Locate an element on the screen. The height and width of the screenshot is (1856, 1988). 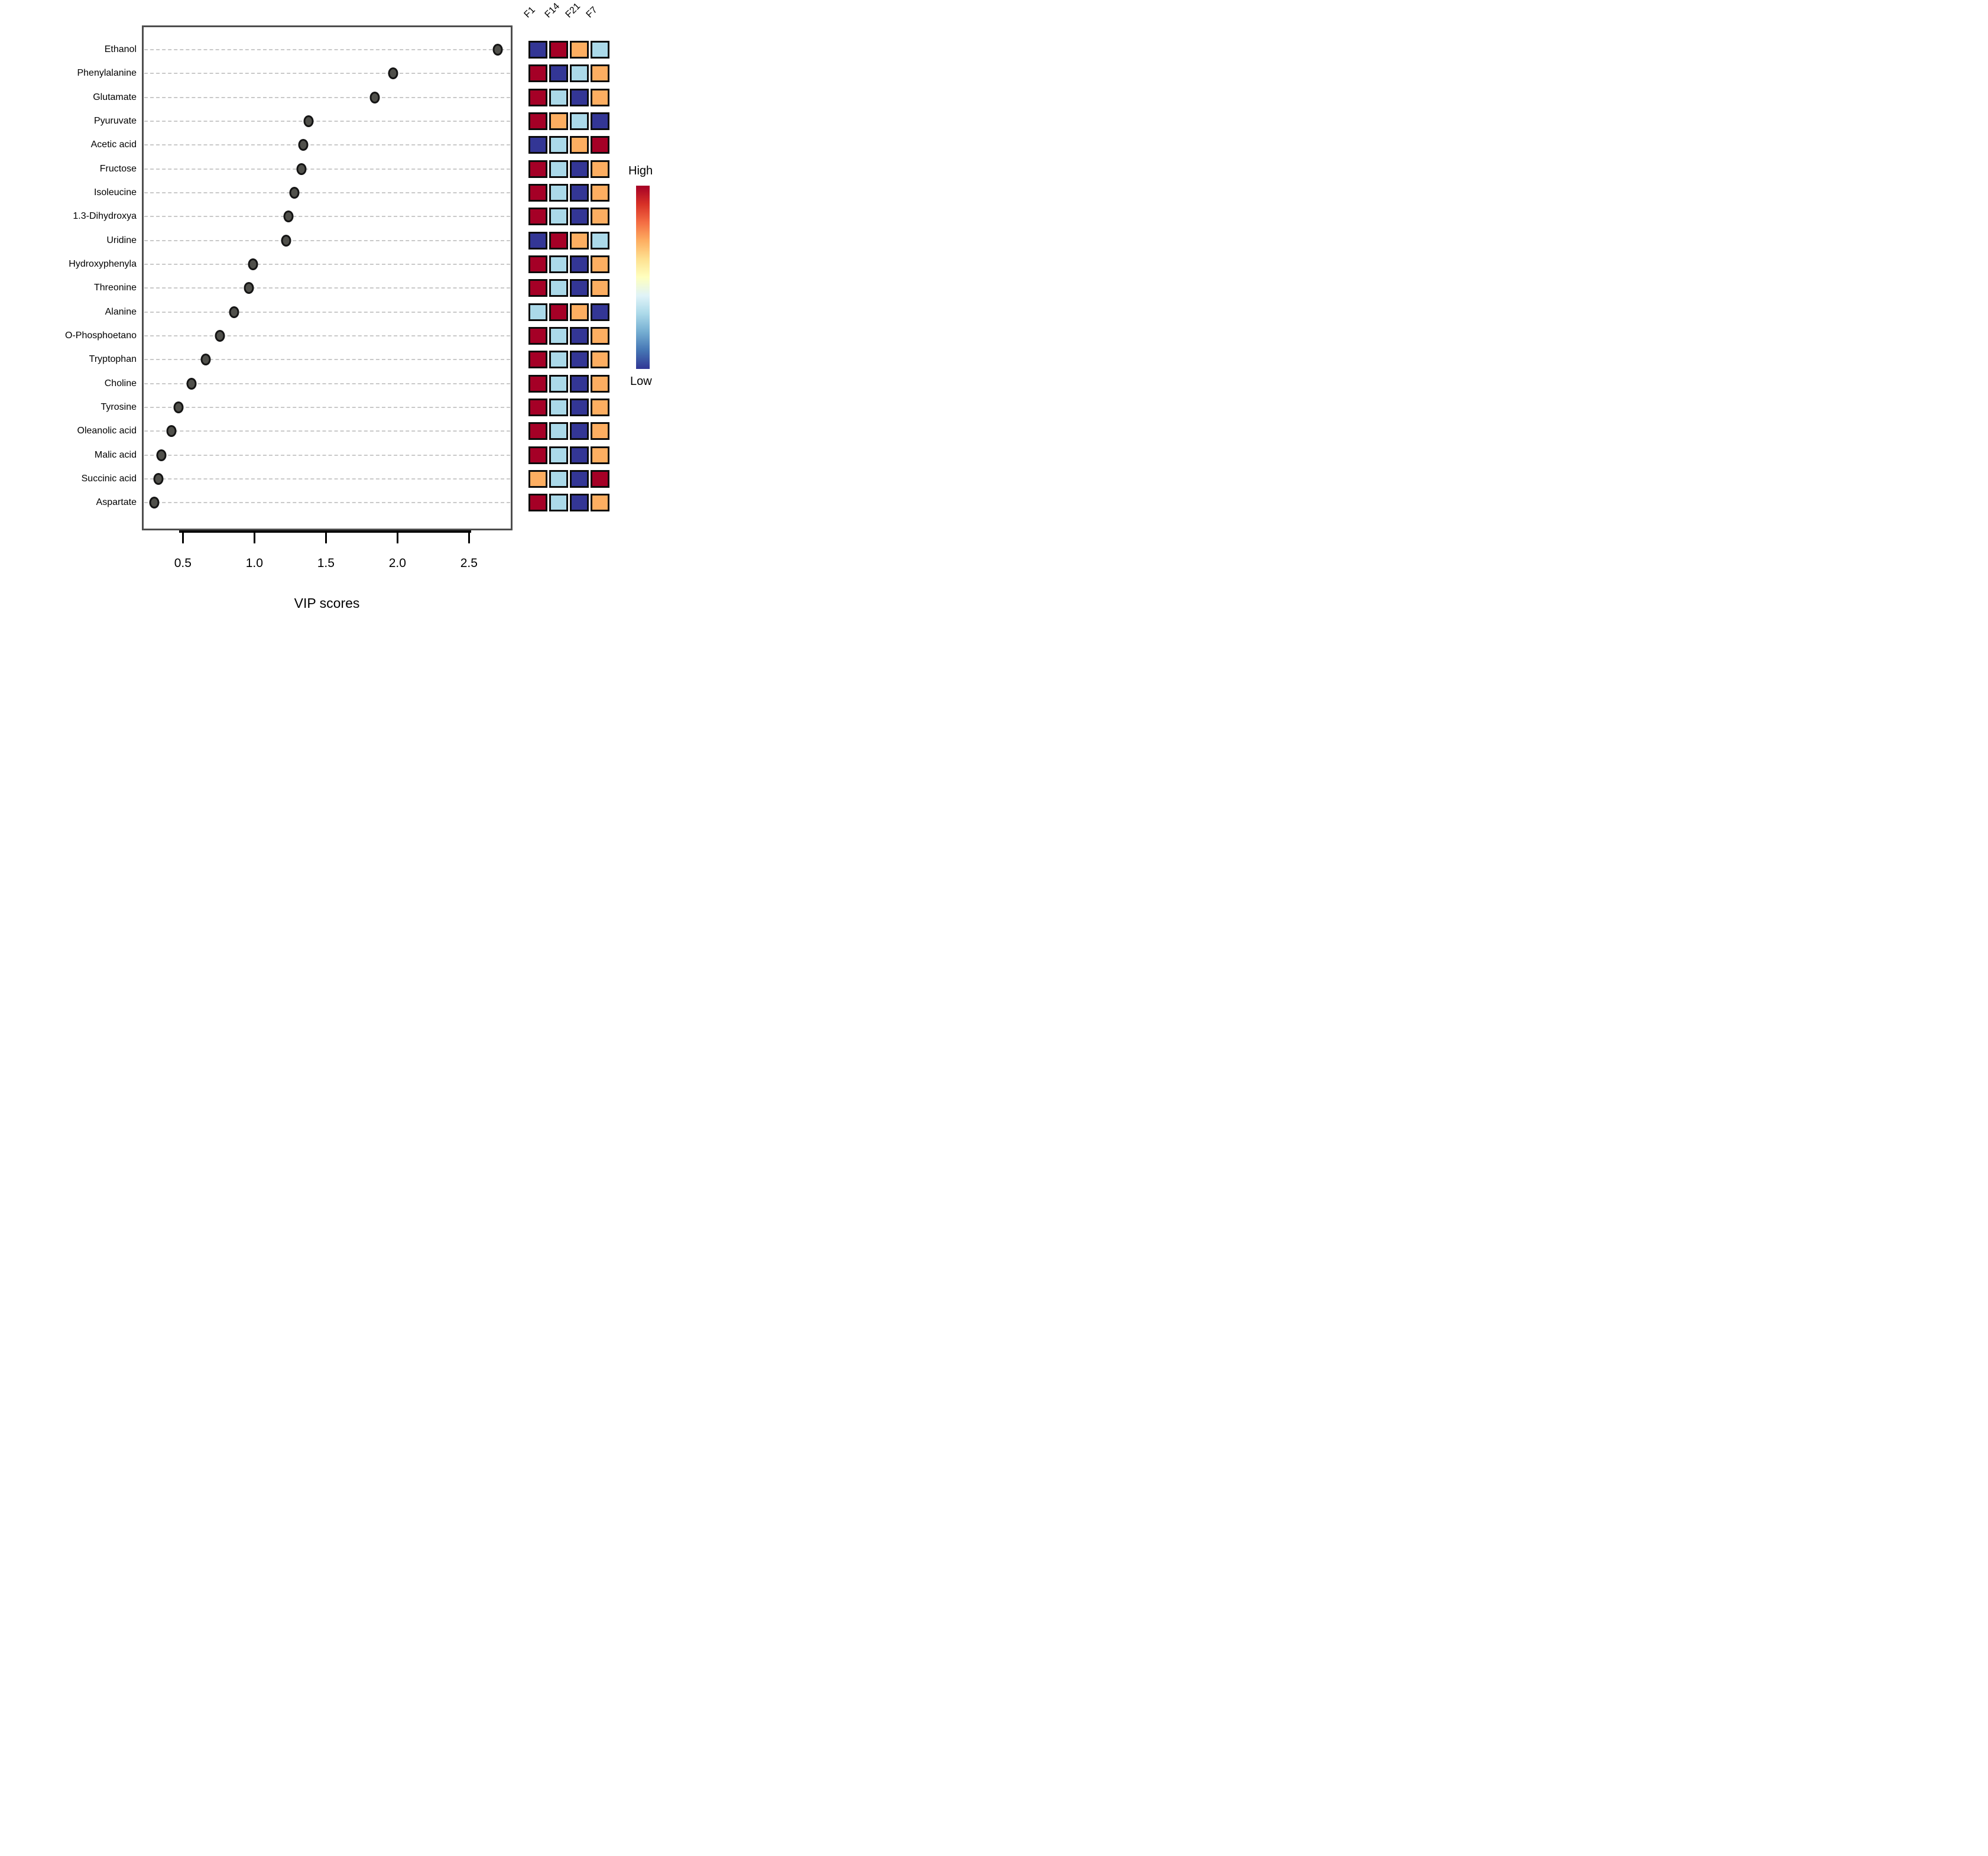
metabolite-label: Phenylalanine is located at coordinates (107, 73).